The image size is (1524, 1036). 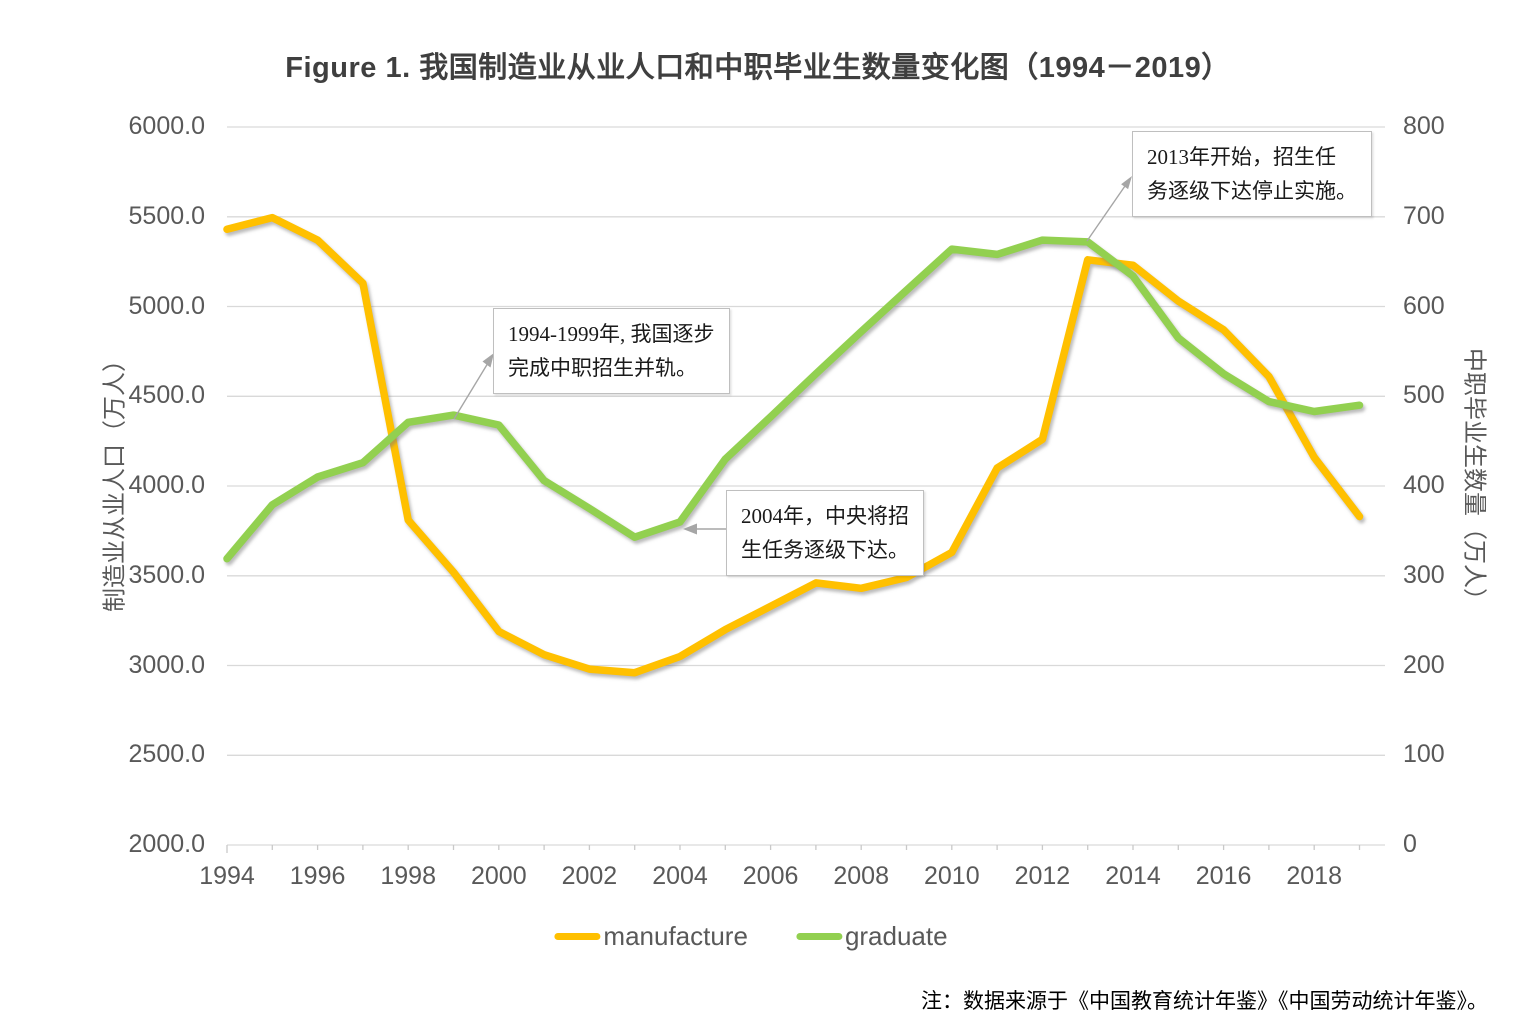 What do you see at coordinates (166, 485) in the screenshot?
I see `left-axis-tick: 4000.0` at bounding box center [166, 485].